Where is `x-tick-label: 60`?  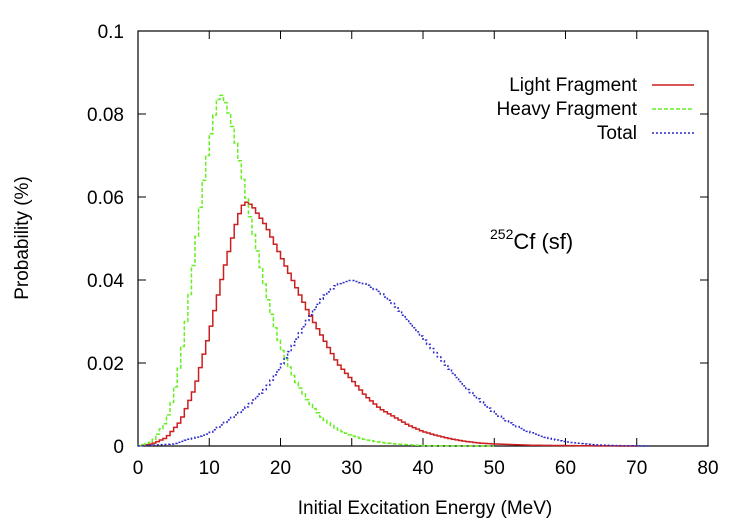
x-tick-label: 60 is located at coordinates (565, 468).